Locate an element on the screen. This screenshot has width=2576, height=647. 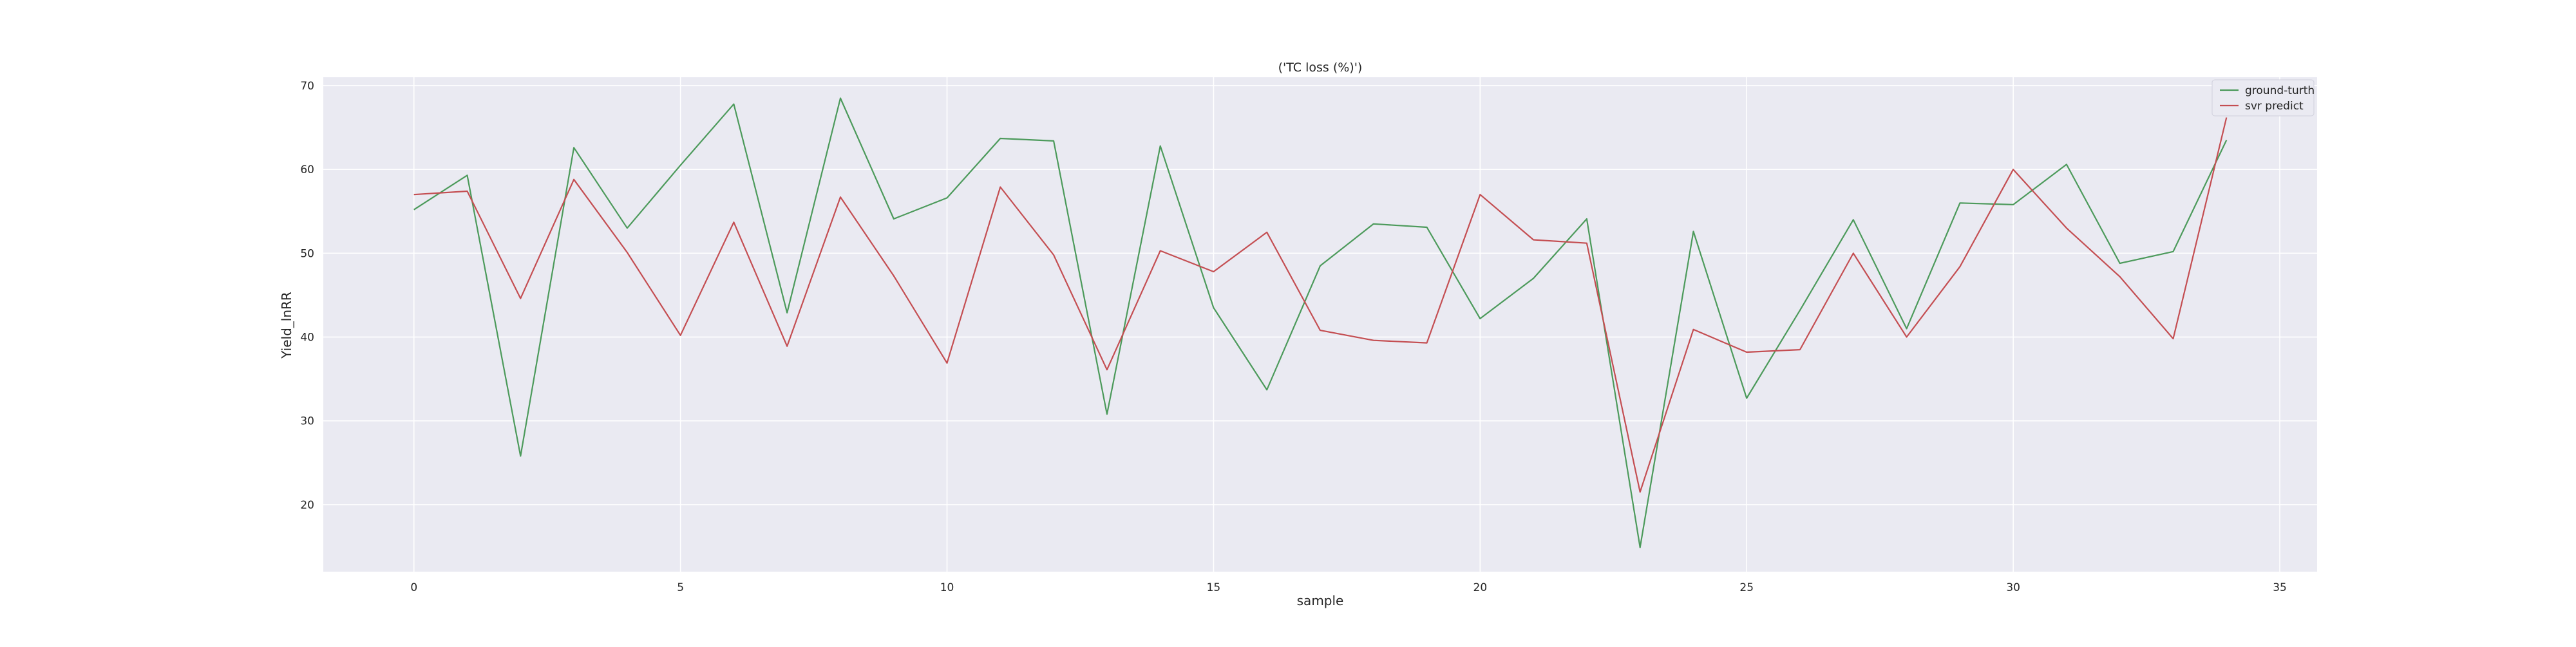
x-tick-label: 5 is located at coordinates (681, 587).